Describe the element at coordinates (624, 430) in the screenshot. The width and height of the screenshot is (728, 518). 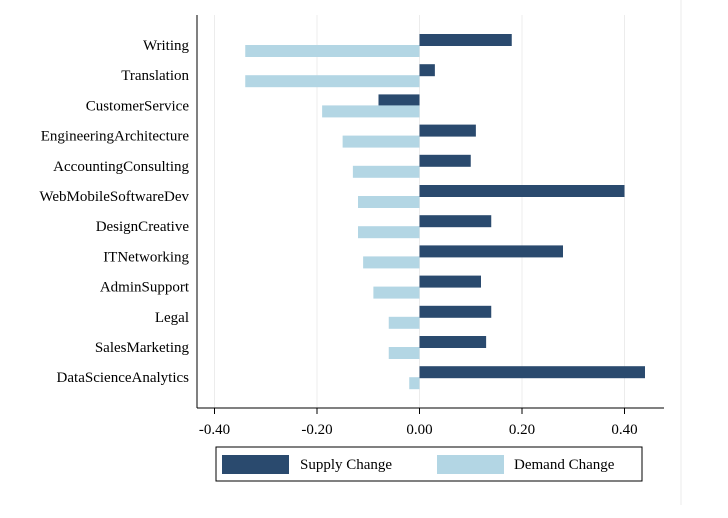
I see `x-tick-label: 0.40` at that location.